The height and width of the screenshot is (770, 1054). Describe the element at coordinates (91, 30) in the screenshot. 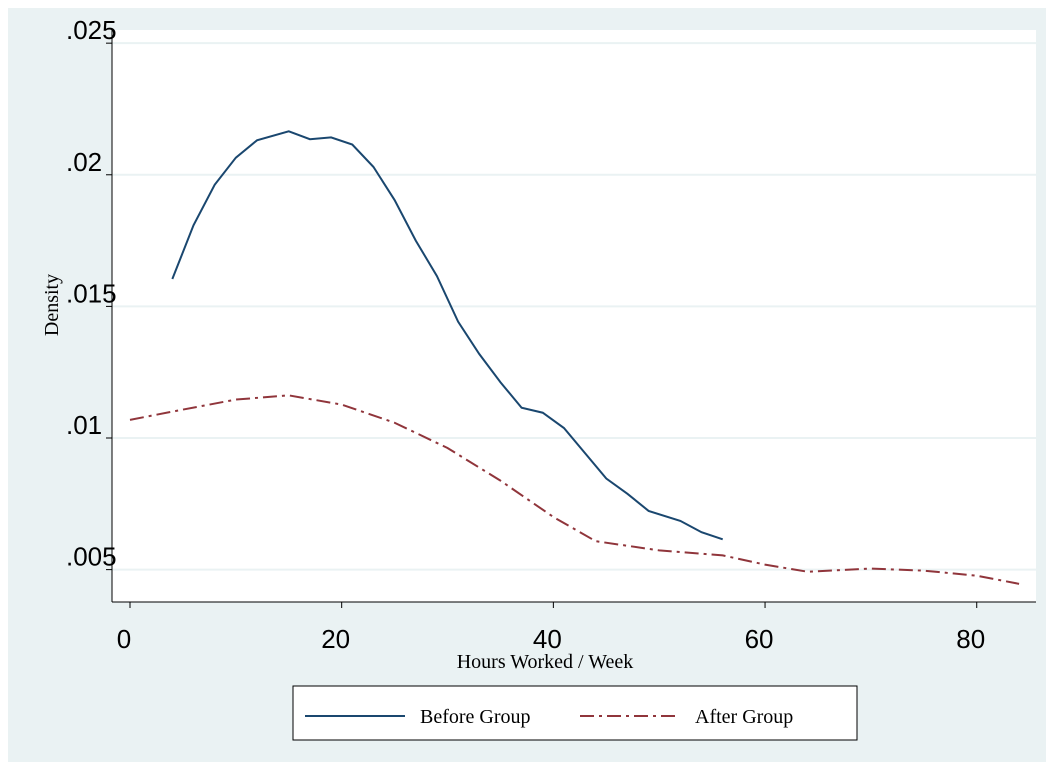

I see `y-tick-label: .025` at that location.